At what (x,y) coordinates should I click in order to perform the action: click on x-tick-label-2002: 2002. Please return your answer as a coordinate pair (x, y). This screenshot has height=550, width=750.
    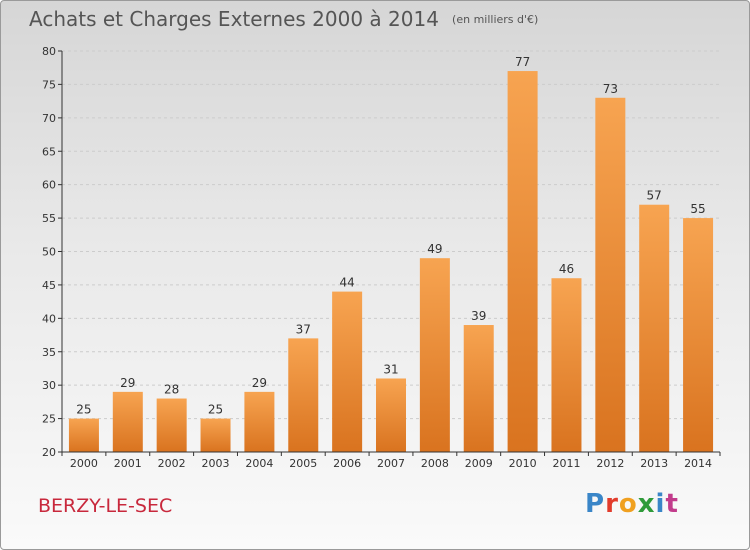
    Looking at the image, I should click on (172, 463).